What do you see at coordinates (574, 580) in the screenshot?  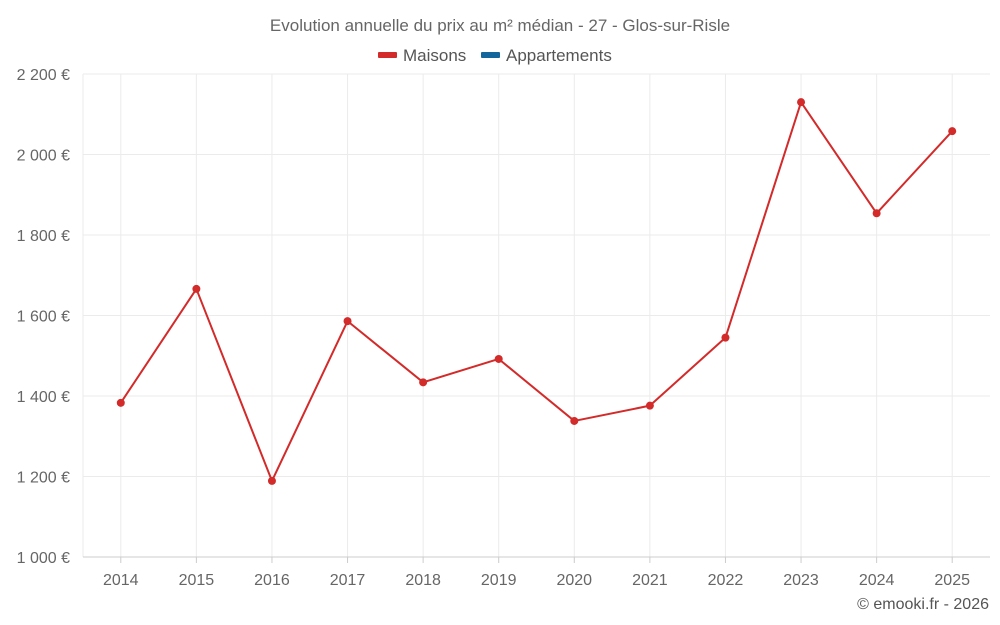 I see `x-tick-label: 2020` at bounding box center [574, 580].